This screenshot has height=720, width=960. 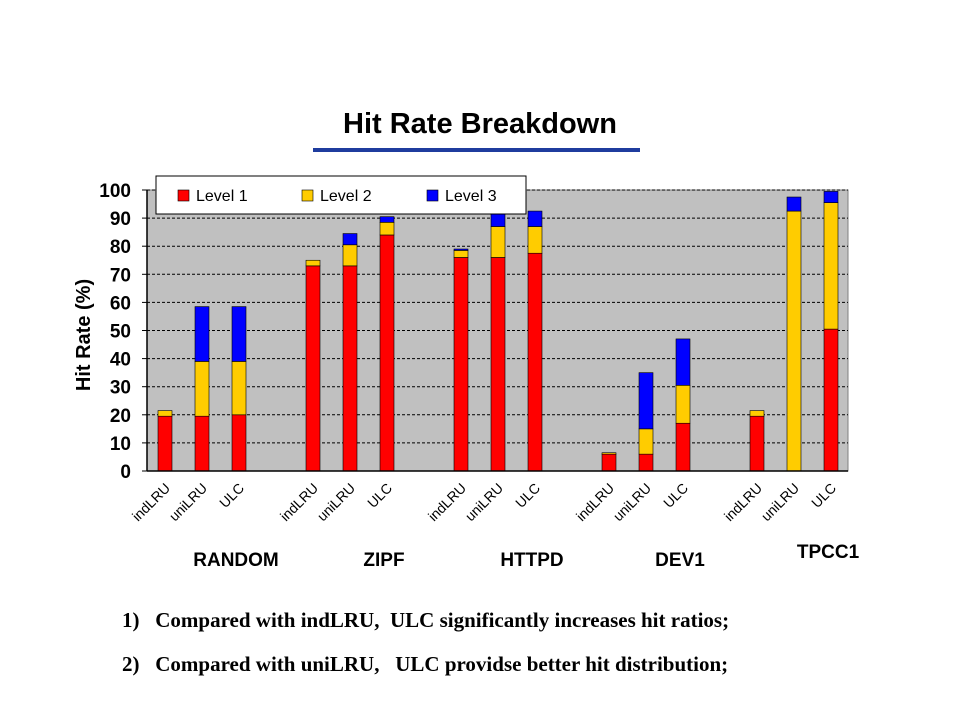 I want to click on y-tick-label: 20, so click(x=120, y=416).